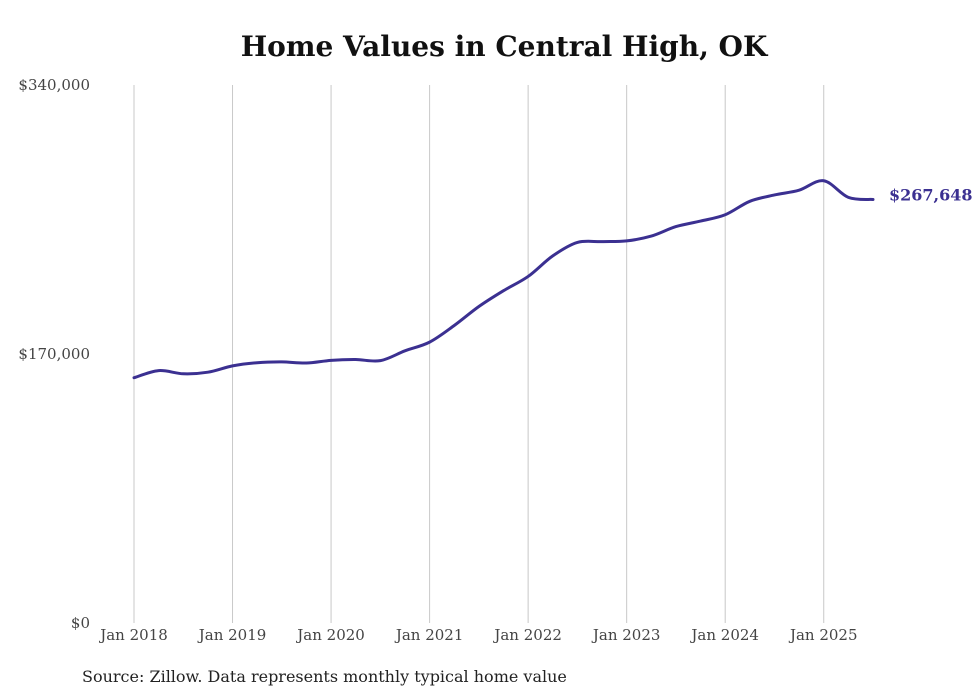  Describe the element at coordinates (504, 46) in the screenshot. I see `chart-title: Home Values in Central High, OK` at that location.